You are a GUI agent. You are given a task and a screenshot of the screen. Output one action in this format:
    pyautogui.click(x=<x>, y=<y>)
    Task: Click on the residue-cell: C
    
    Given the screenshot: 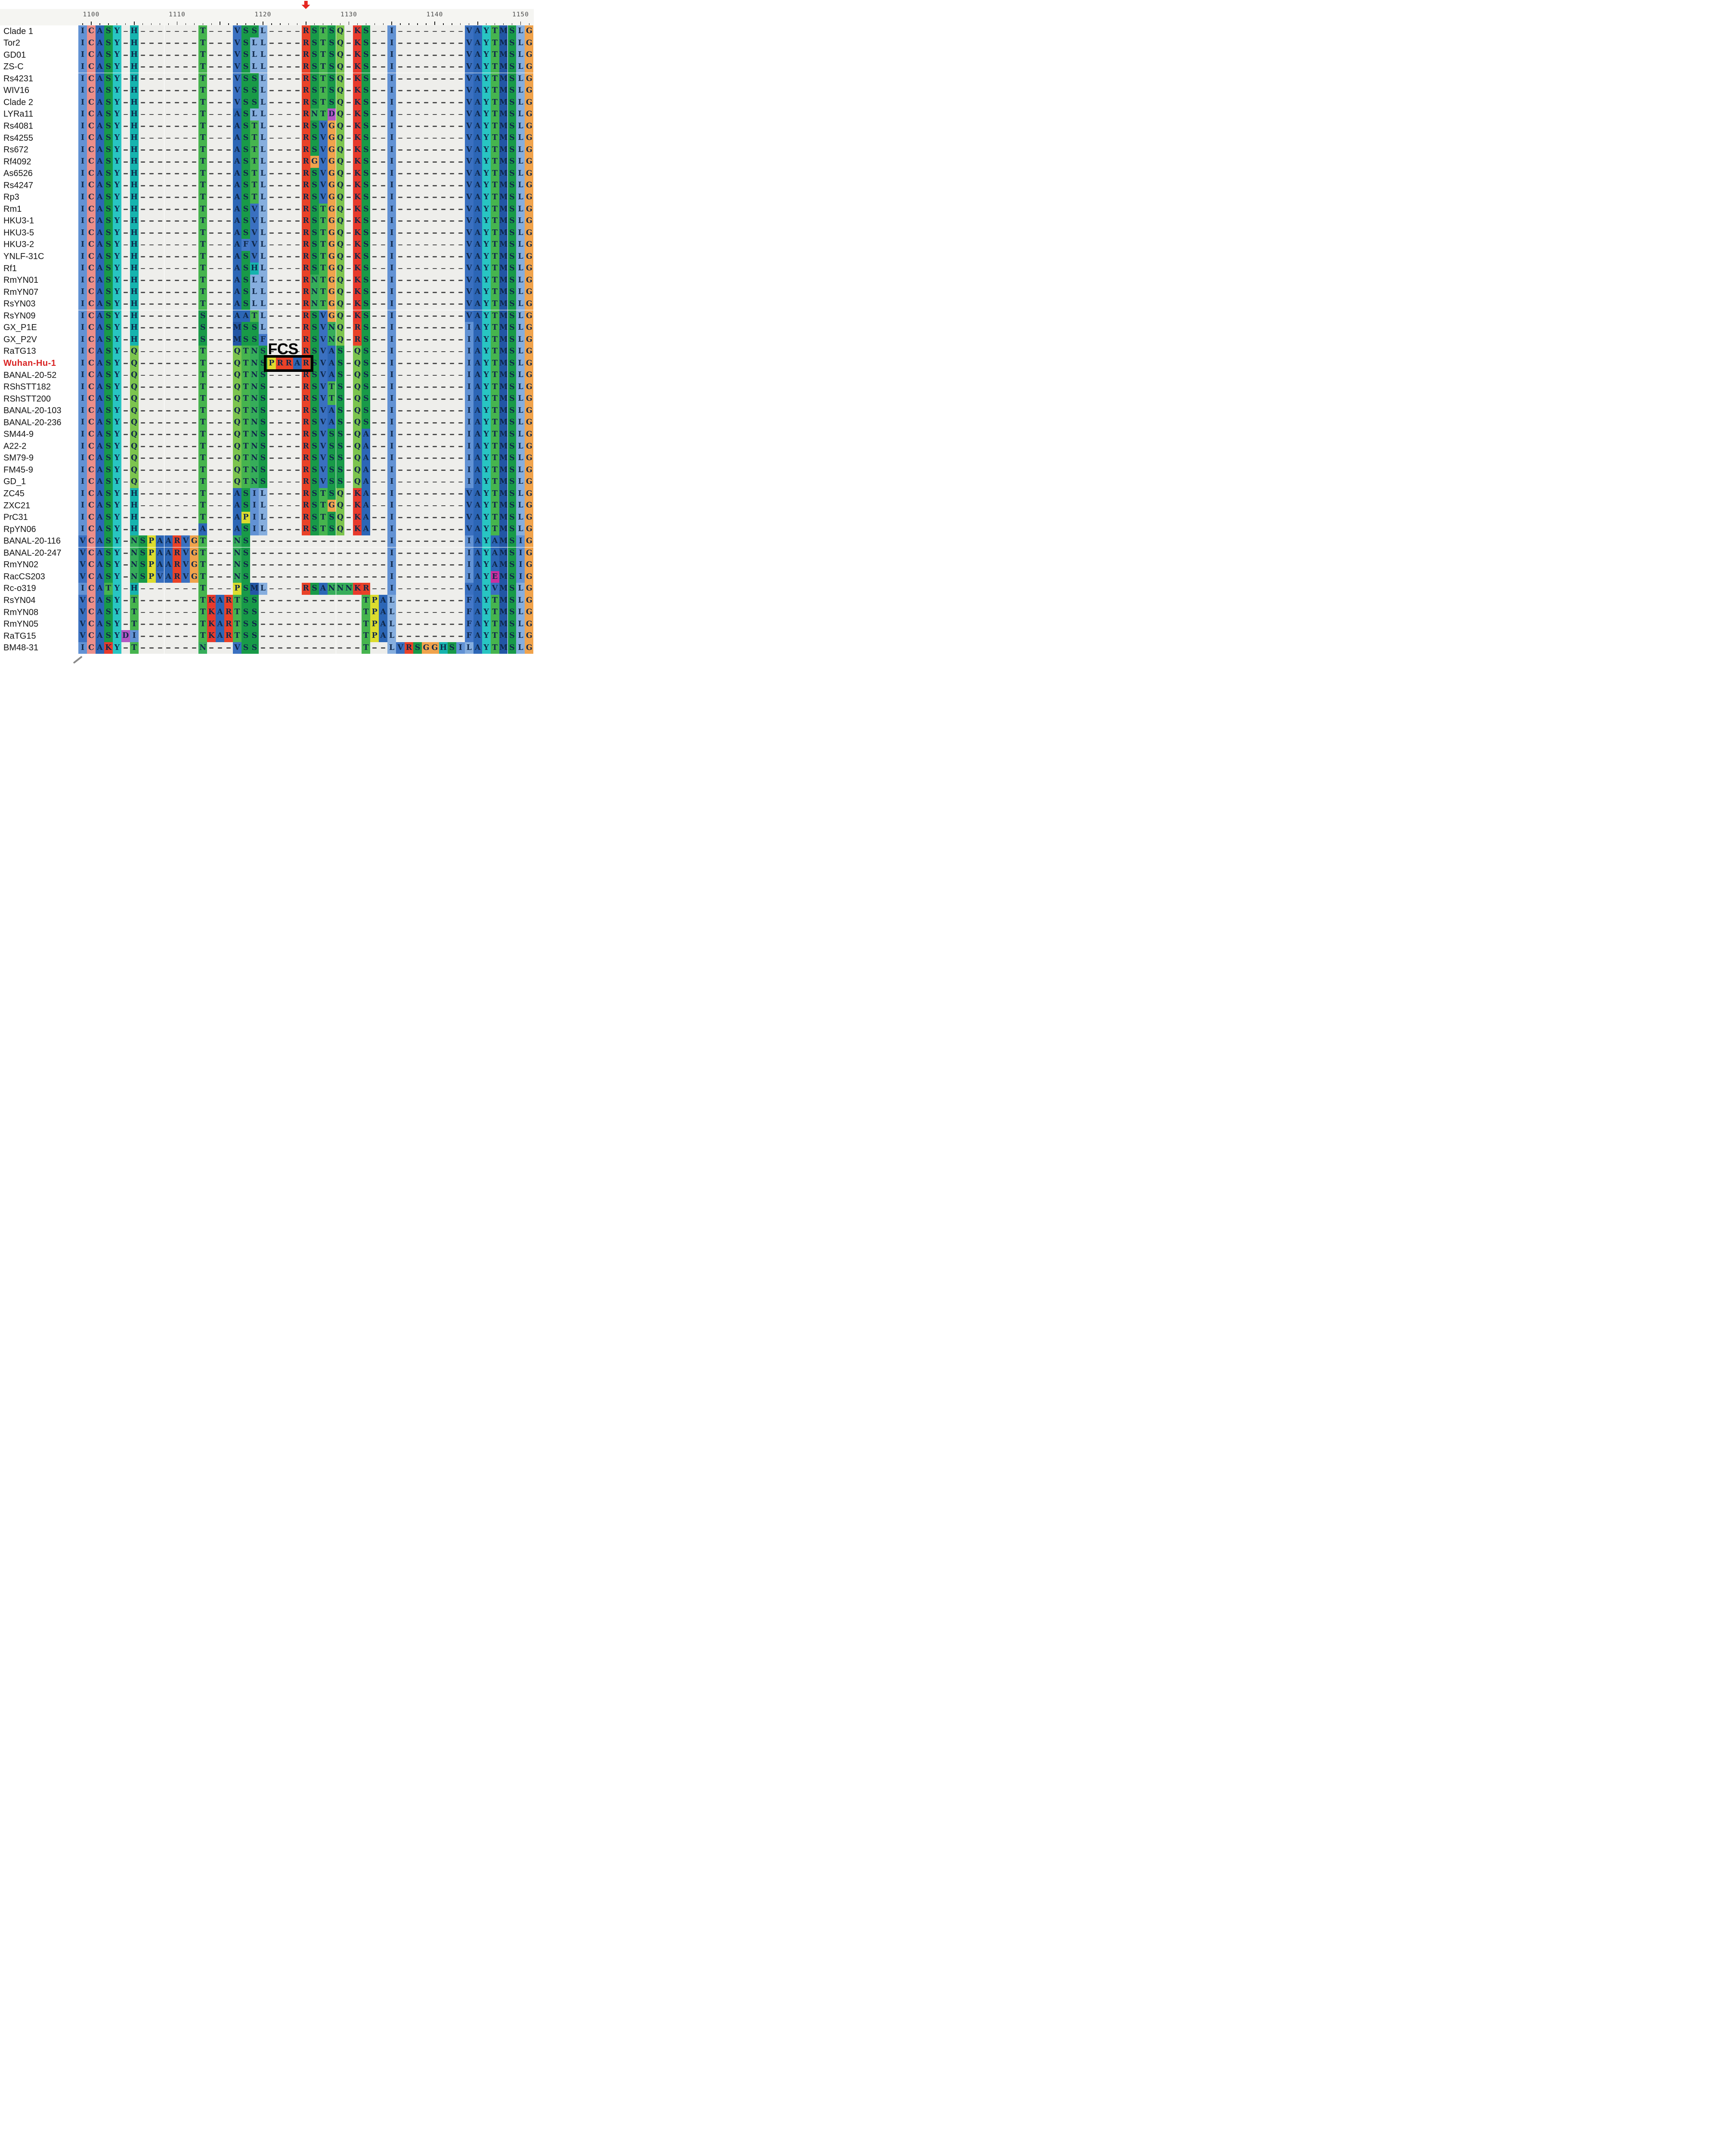 What is the action you would take?
    pyautogui.click(x=92, y=363)
    